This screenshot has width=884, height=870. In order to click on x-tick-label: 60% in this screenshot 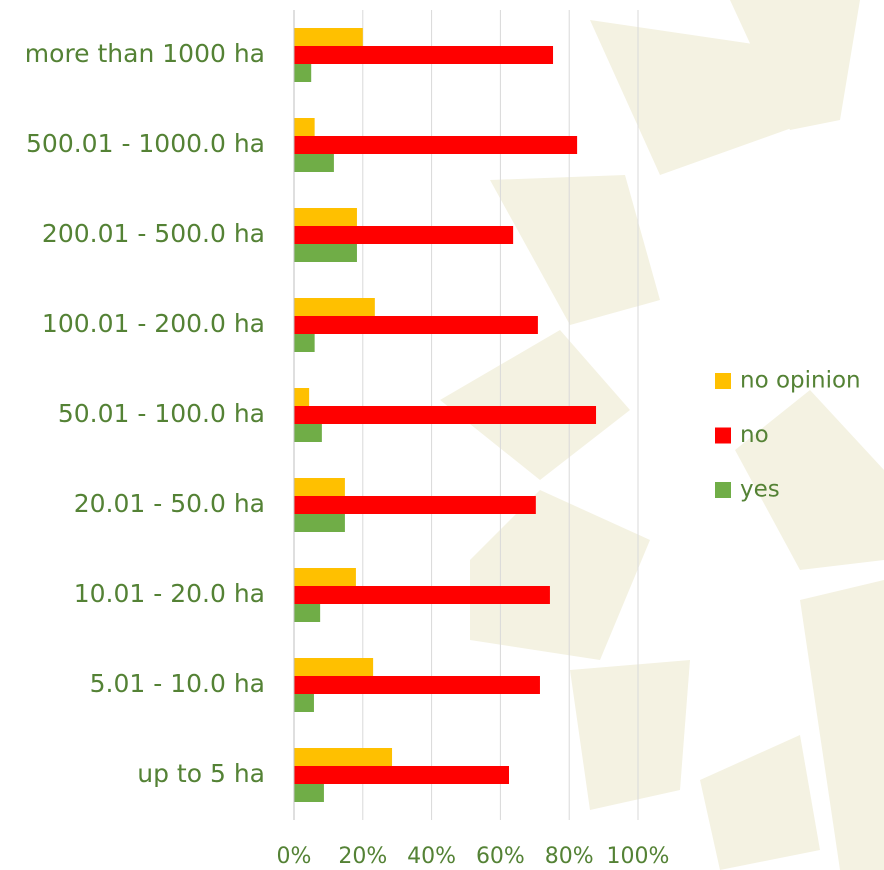, I will do `click(500, 856)`.